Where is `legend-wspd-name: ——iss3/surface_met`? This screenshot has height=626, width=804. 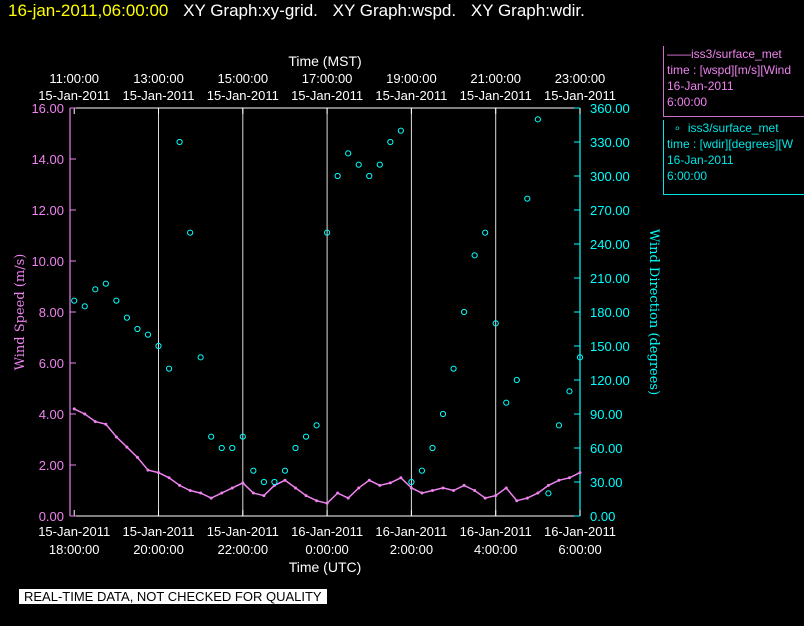
legend-wspd-name: ——iss3/surface_met is located at coordinates (724, 54).